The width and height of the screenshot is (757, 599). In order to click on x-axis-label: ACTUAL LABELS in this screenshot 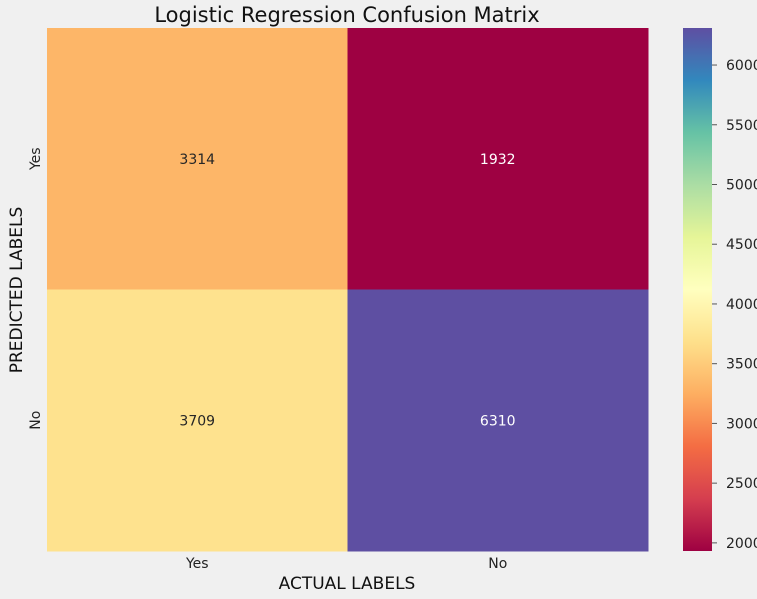, I will do `click(347, 584)`.